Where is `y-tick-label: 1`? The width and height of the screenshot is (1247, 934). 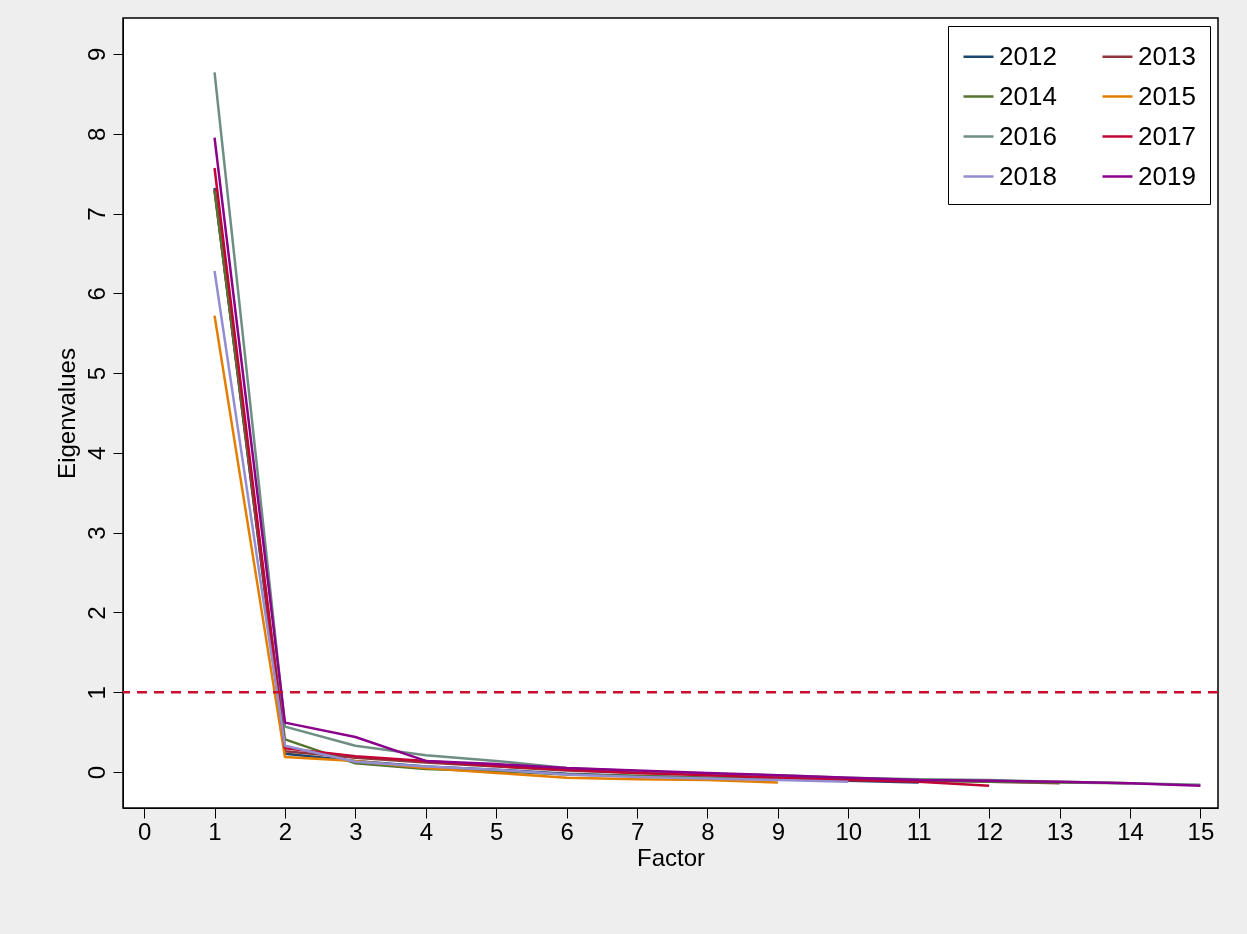 y-tick-label: 1 is located at coordinates (96, 693).